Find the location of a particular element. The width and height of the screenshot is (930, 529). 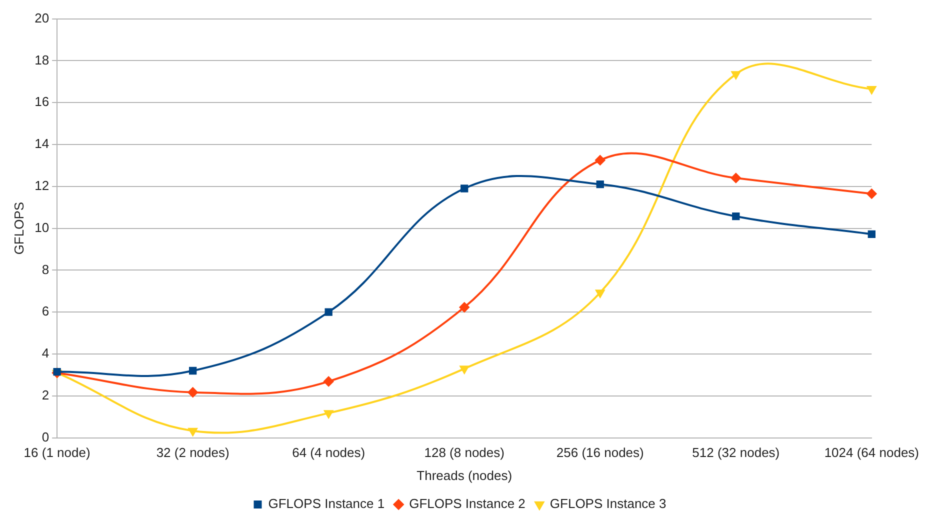

y-tick-label: 14 is located at coordinates (42, 144).